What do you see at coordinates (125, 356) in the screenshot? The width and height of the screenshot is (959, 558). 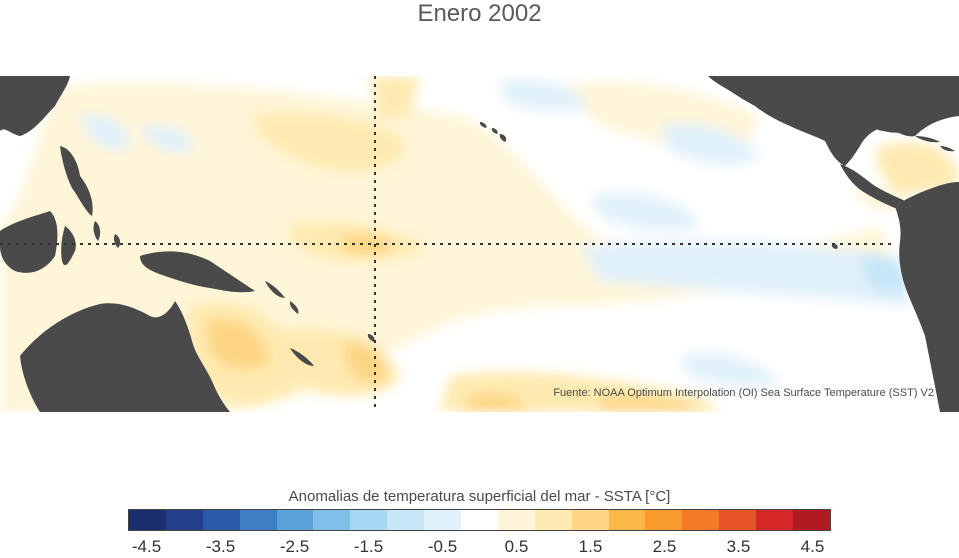 I see `land-australia` at bounding box center [125, 356].